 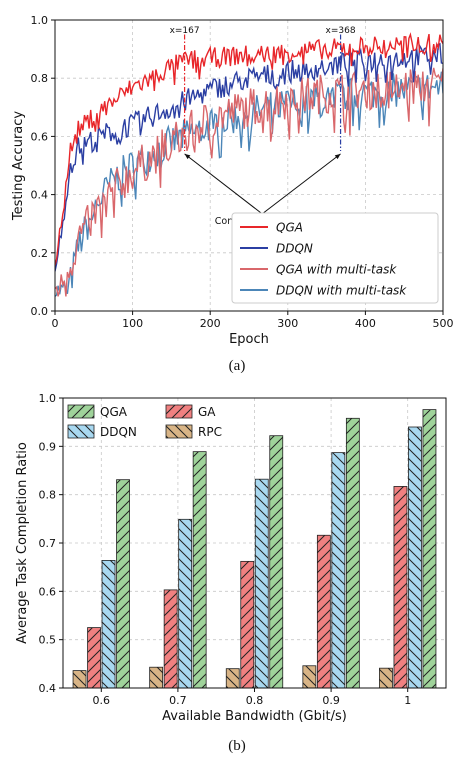 I want to click on bar-ddqn-0.6-hatch, so click(x=108, y=624).